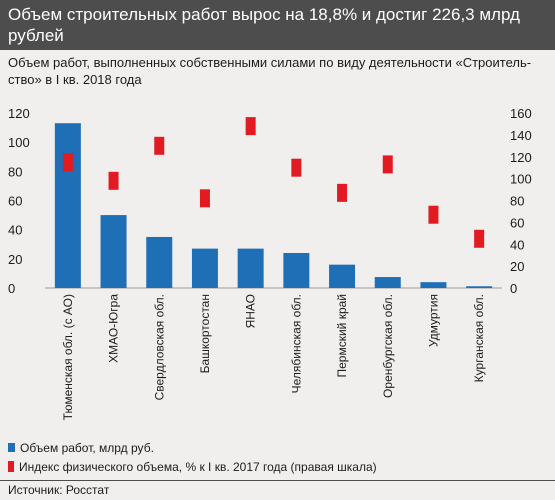 Image resolution: width=555 pixels, height=500 pixels. I want to click on x-category-label: Свердловская обл., so click(159, 347).